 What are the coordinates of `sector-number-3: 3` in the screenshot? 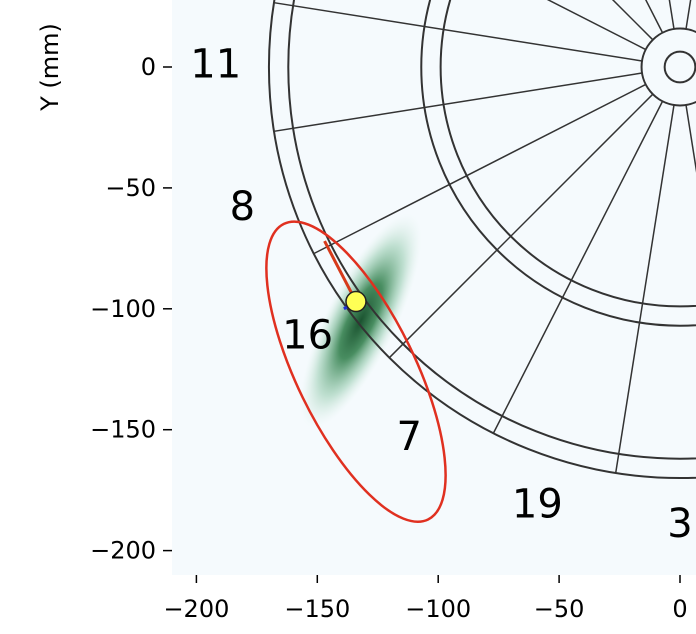 It's located at (679, 524).